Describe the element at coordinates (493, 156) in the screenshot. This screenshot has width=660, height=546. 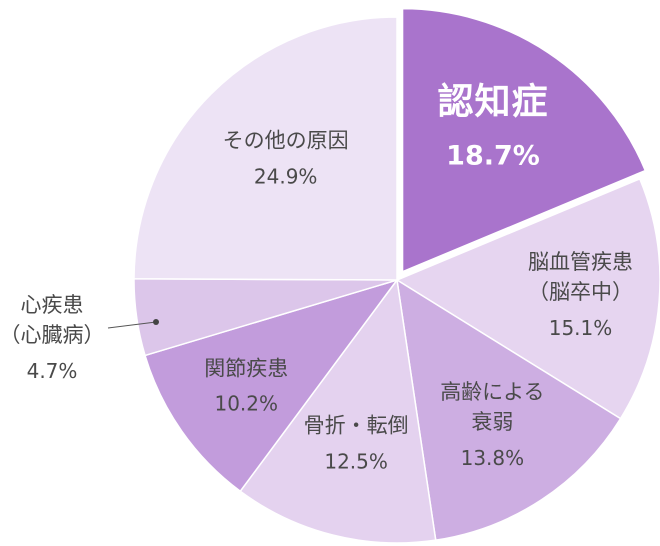
I see `slice-percent: 18.7%` at that location.